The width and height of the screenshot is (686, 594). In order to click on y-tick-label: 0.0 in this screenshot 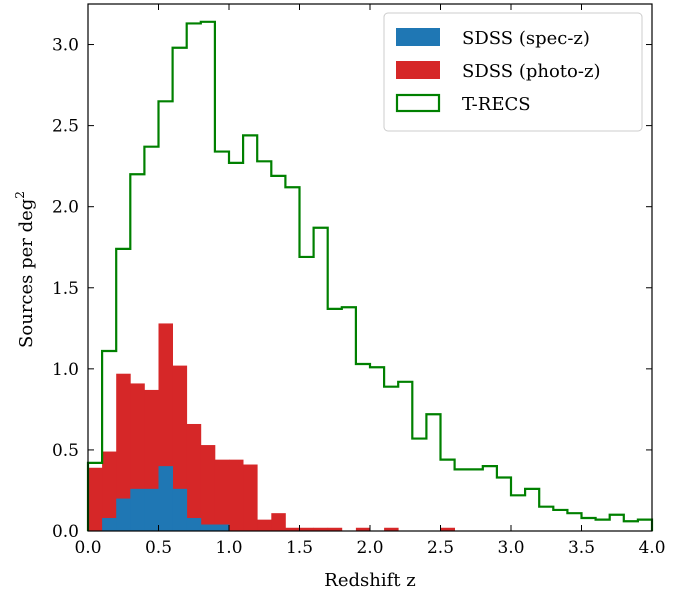, I will do `click(65, 532)`.